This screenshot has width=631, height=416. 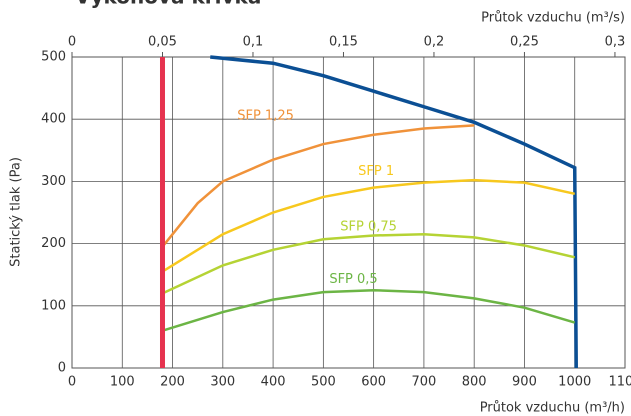 I want to click on x2-tick-label: 0, so click(x=72, y=42).